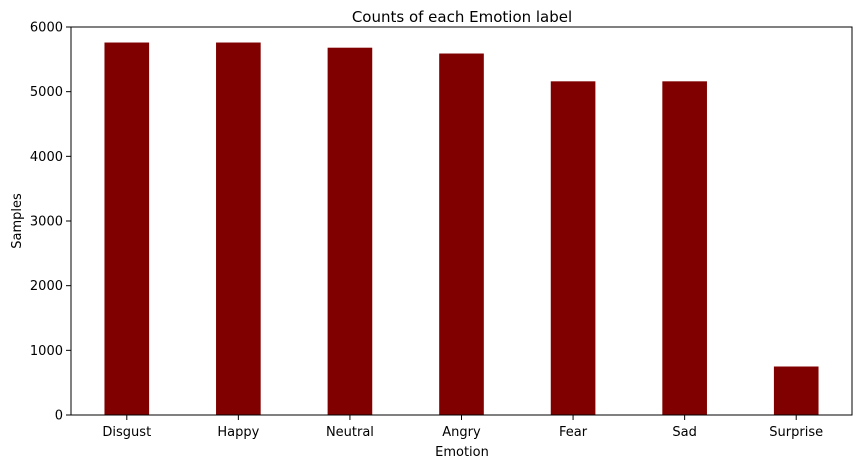  What do you see at coordinates (238, 229) in the screenshot?
I see `bar-happy` at bounding box center [238, 229].